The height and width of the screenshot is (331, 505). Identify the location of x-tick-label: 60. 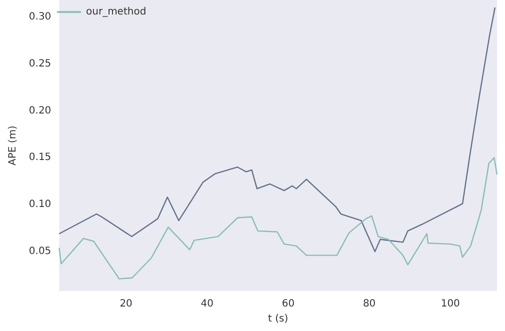
(288, 304).